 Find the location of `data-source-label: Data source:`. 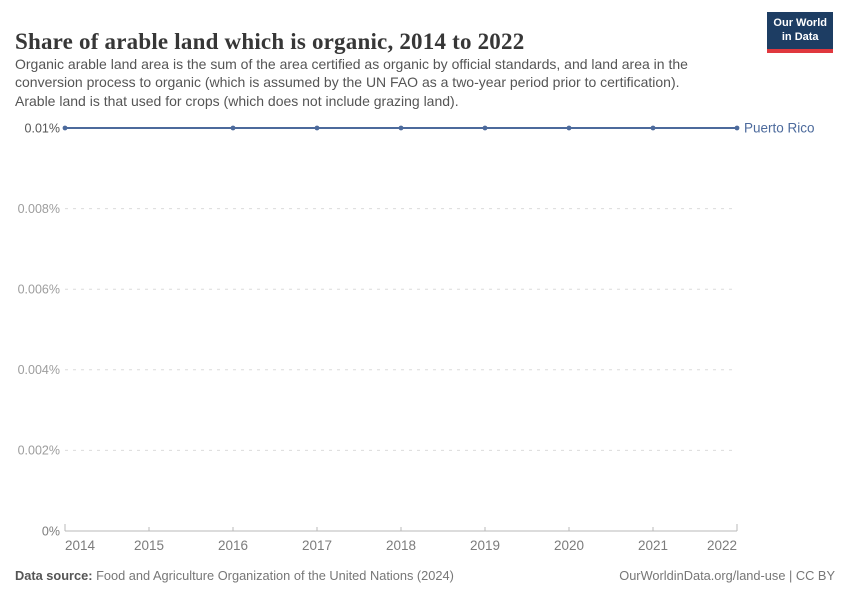

data-source-label: Data source: is located at coordinates (54, 575).